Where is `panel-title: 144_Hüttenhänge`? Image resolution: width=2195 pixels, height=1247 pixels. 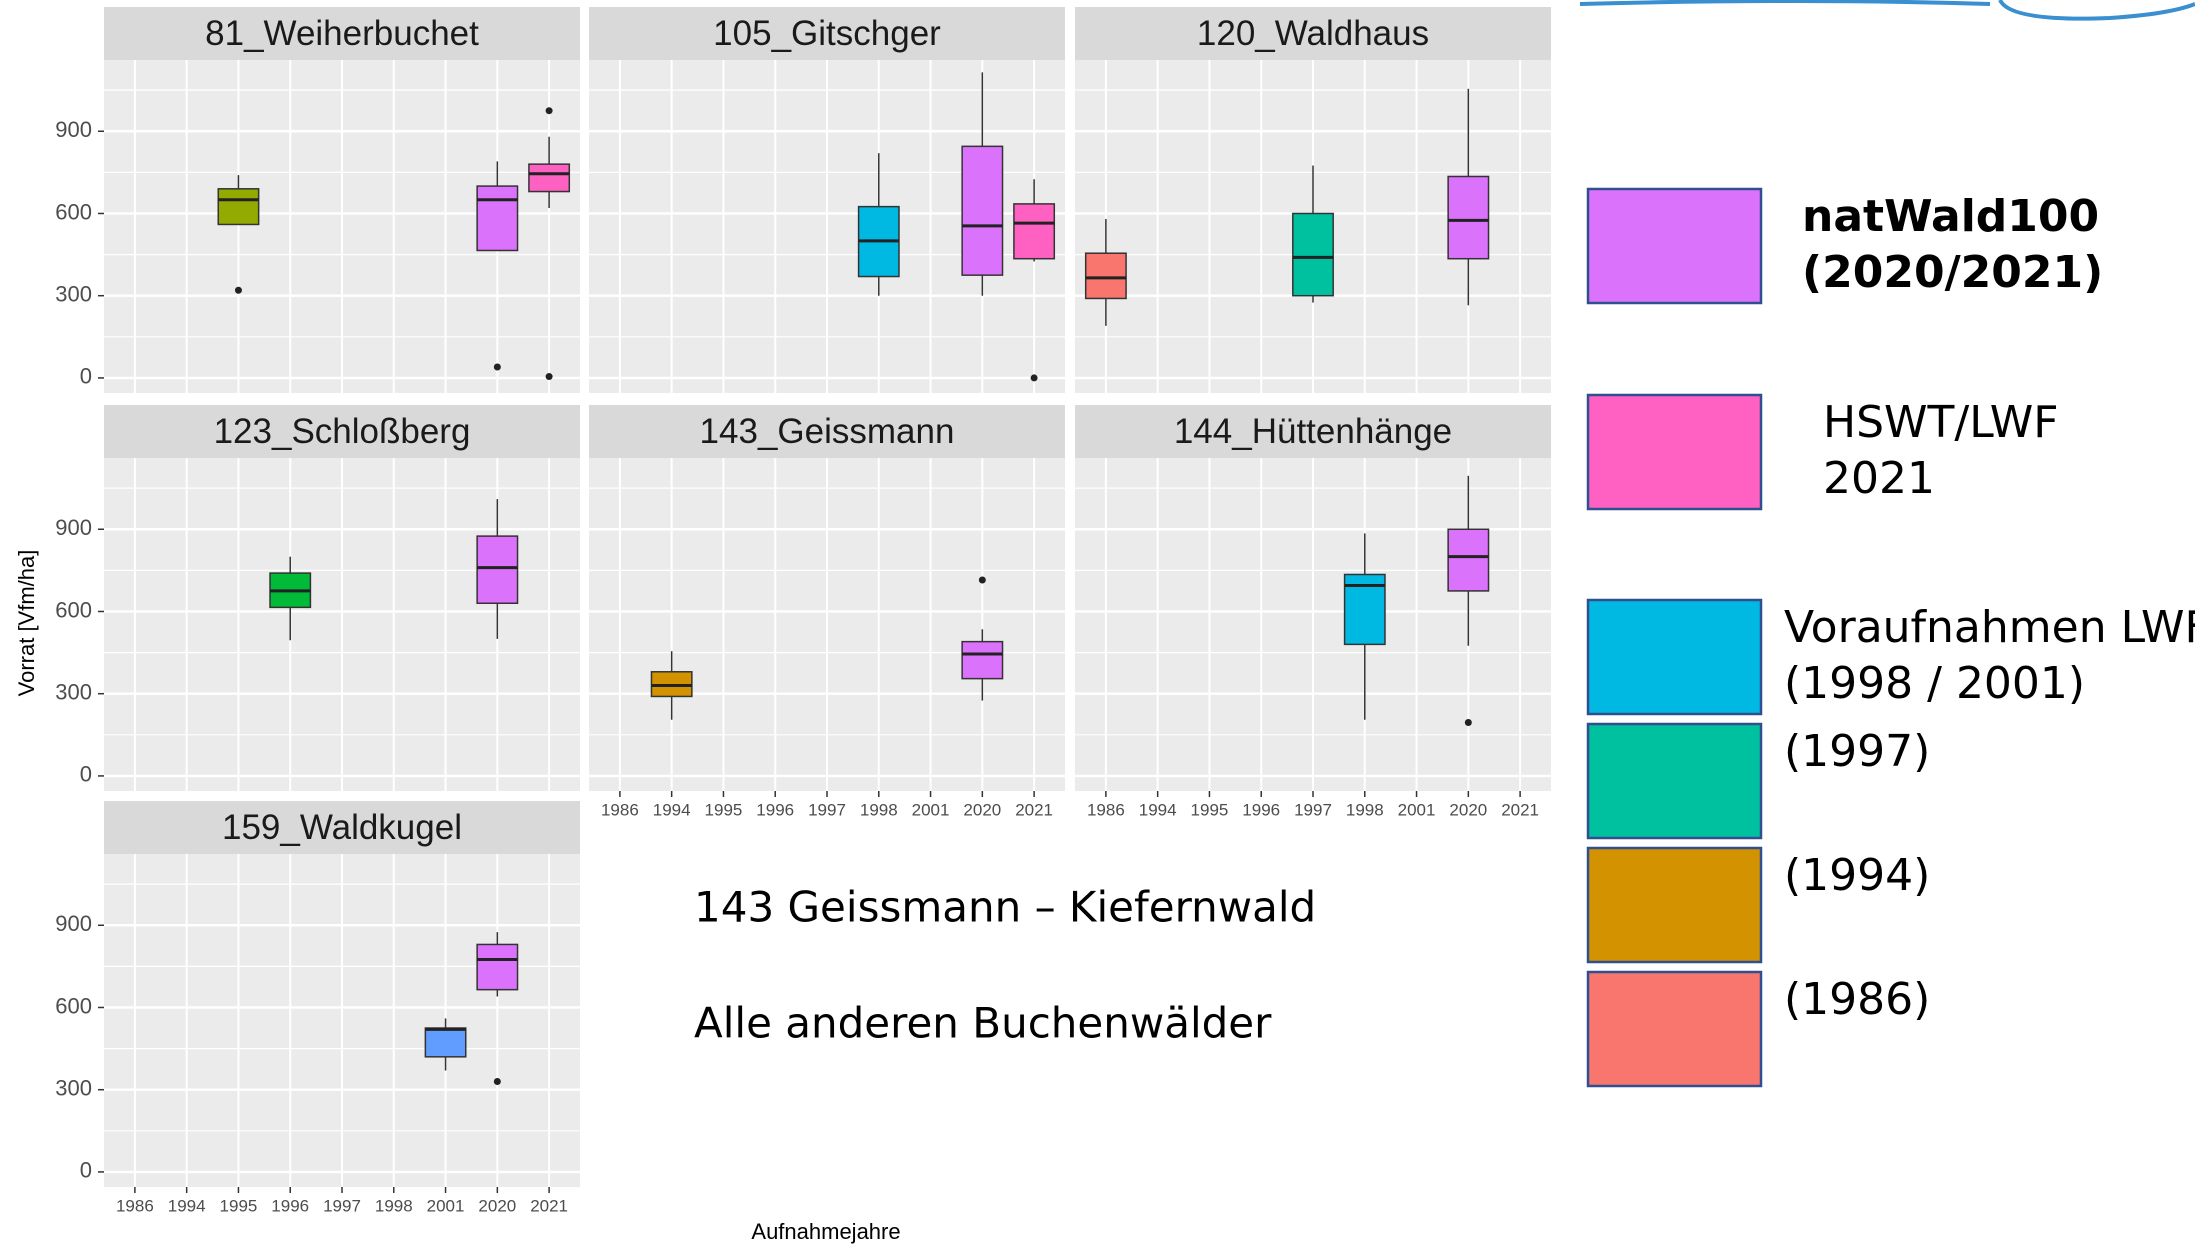
panel-title: 144_Hüttenhänge is located at coordinates (1313, 431).